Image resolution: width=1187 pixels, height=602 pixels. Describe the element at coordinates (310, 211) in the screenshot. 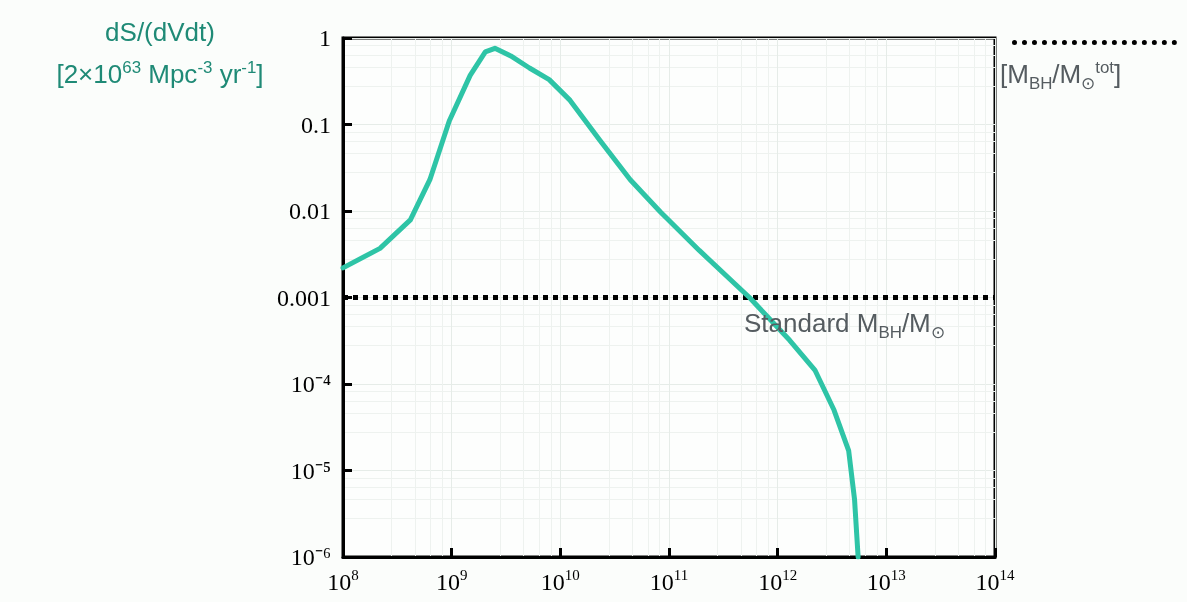

I see `y-tick-label: 0.01` at that location.